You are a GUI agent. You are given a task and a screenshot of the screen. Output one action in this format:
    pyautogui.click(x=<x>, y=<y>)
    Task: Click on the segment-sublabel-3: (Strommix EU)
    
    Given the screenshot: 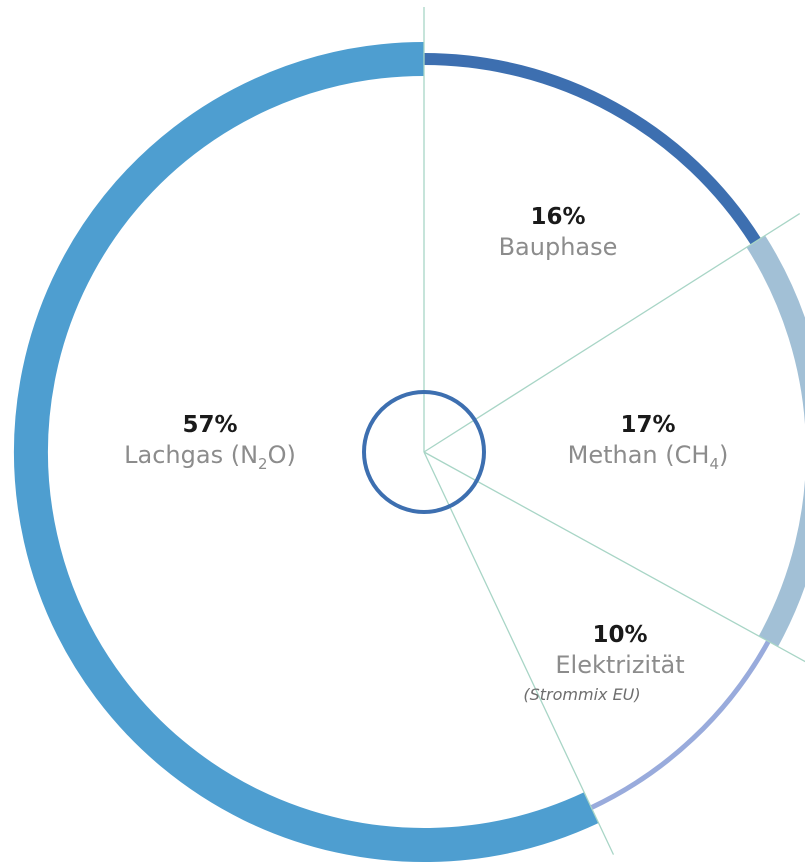 What is the action you would take?
    pyautogui.click(x=581, y=694)
    